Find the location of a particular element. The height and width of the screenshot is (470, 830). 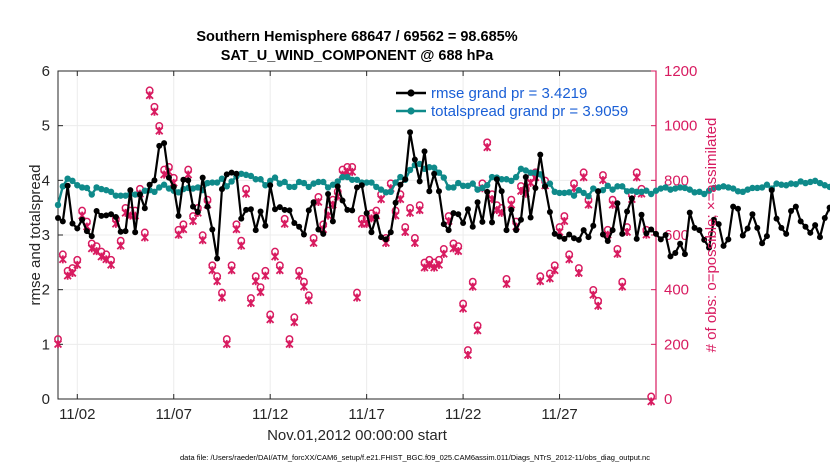

y-tick-label: 4 is located at coordinates (46, 180).